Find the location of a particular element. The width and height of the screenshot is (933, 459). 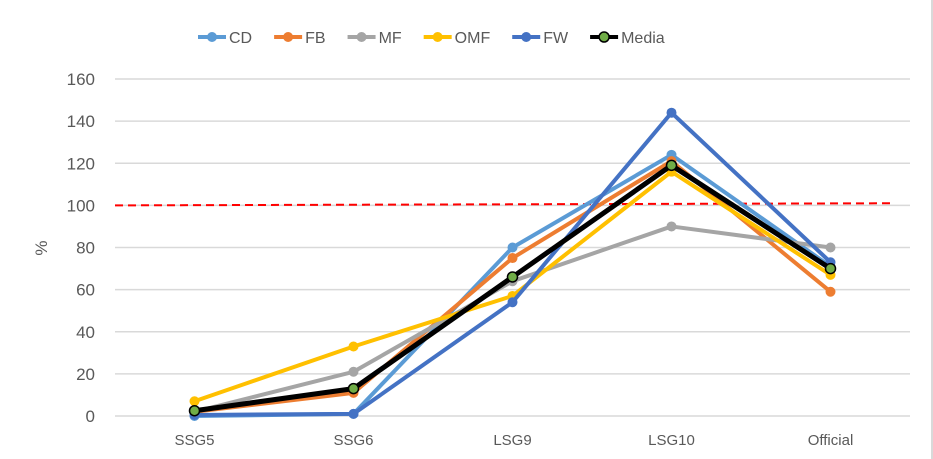

legend-label: FB is located at coordinates (315, 38).